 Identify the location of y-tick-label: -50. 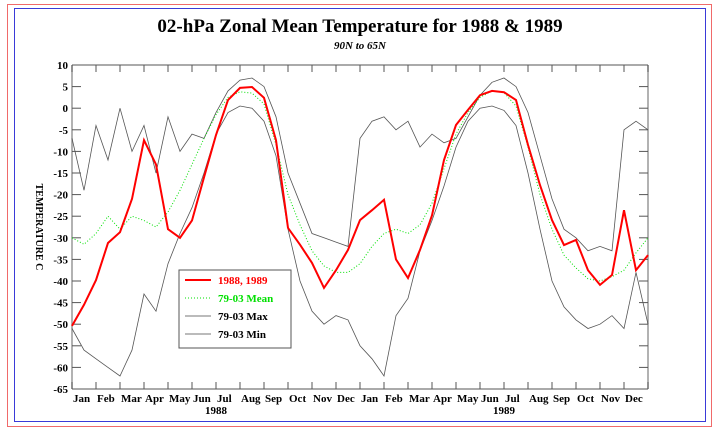
(60, 325).